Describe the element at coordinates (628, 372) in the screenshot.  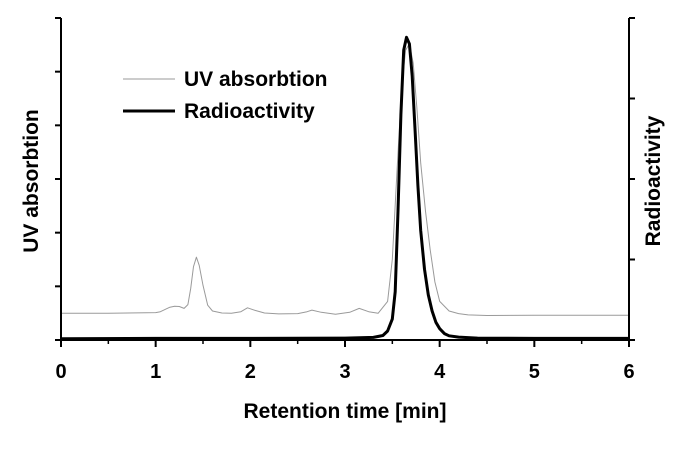
I see `x-tick-label: 6` at that location.